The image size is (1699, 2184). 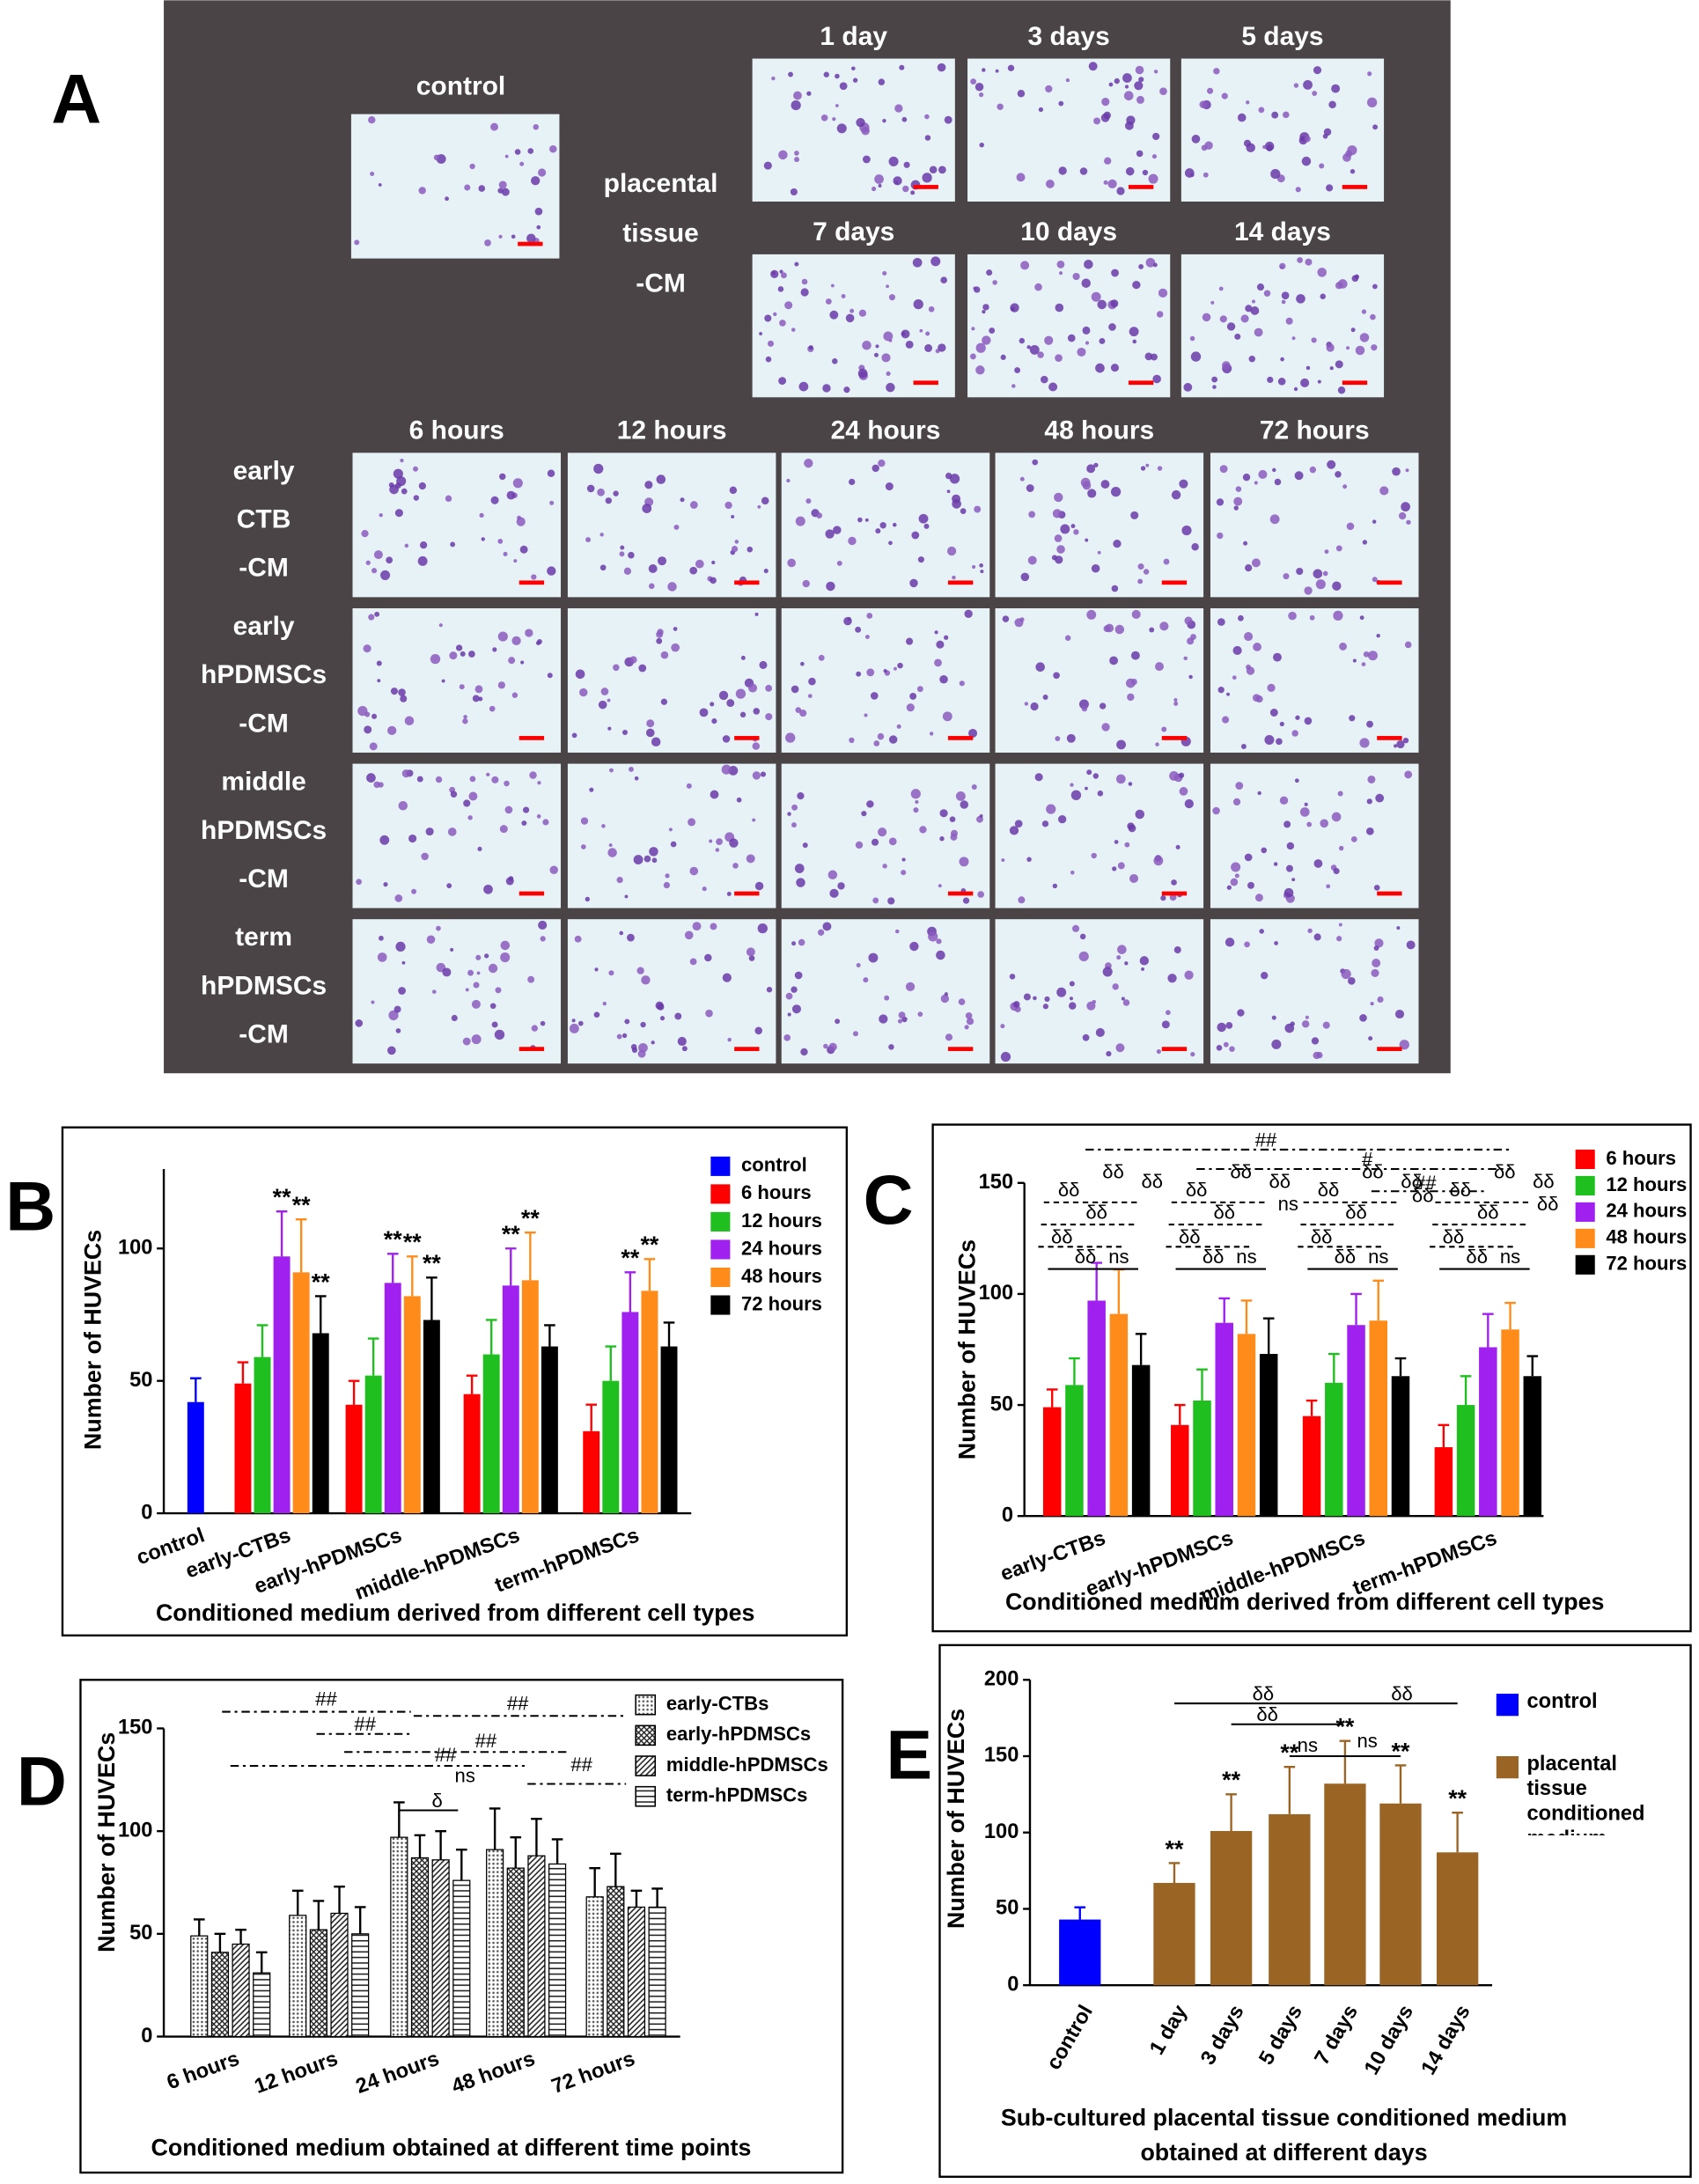 I want to click on row-label: early, so click(x=264, y=471).